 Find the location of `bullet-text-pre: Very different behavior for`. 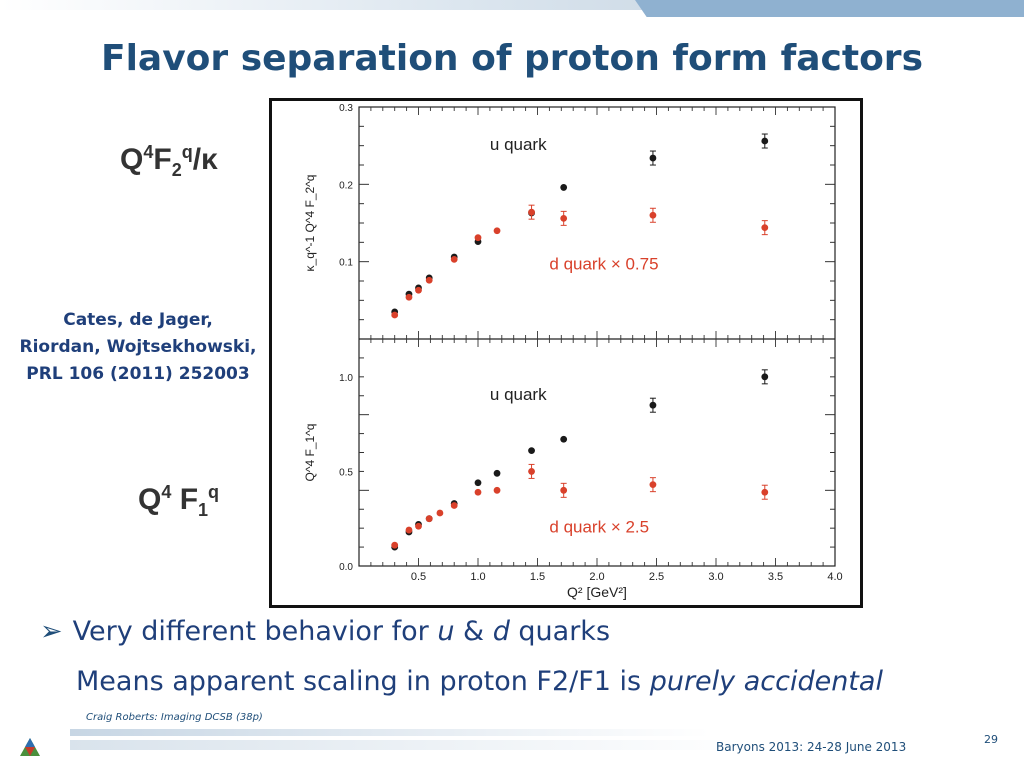

bullet-text-pre: Very different behavior for is located at coordinates (255, 631).